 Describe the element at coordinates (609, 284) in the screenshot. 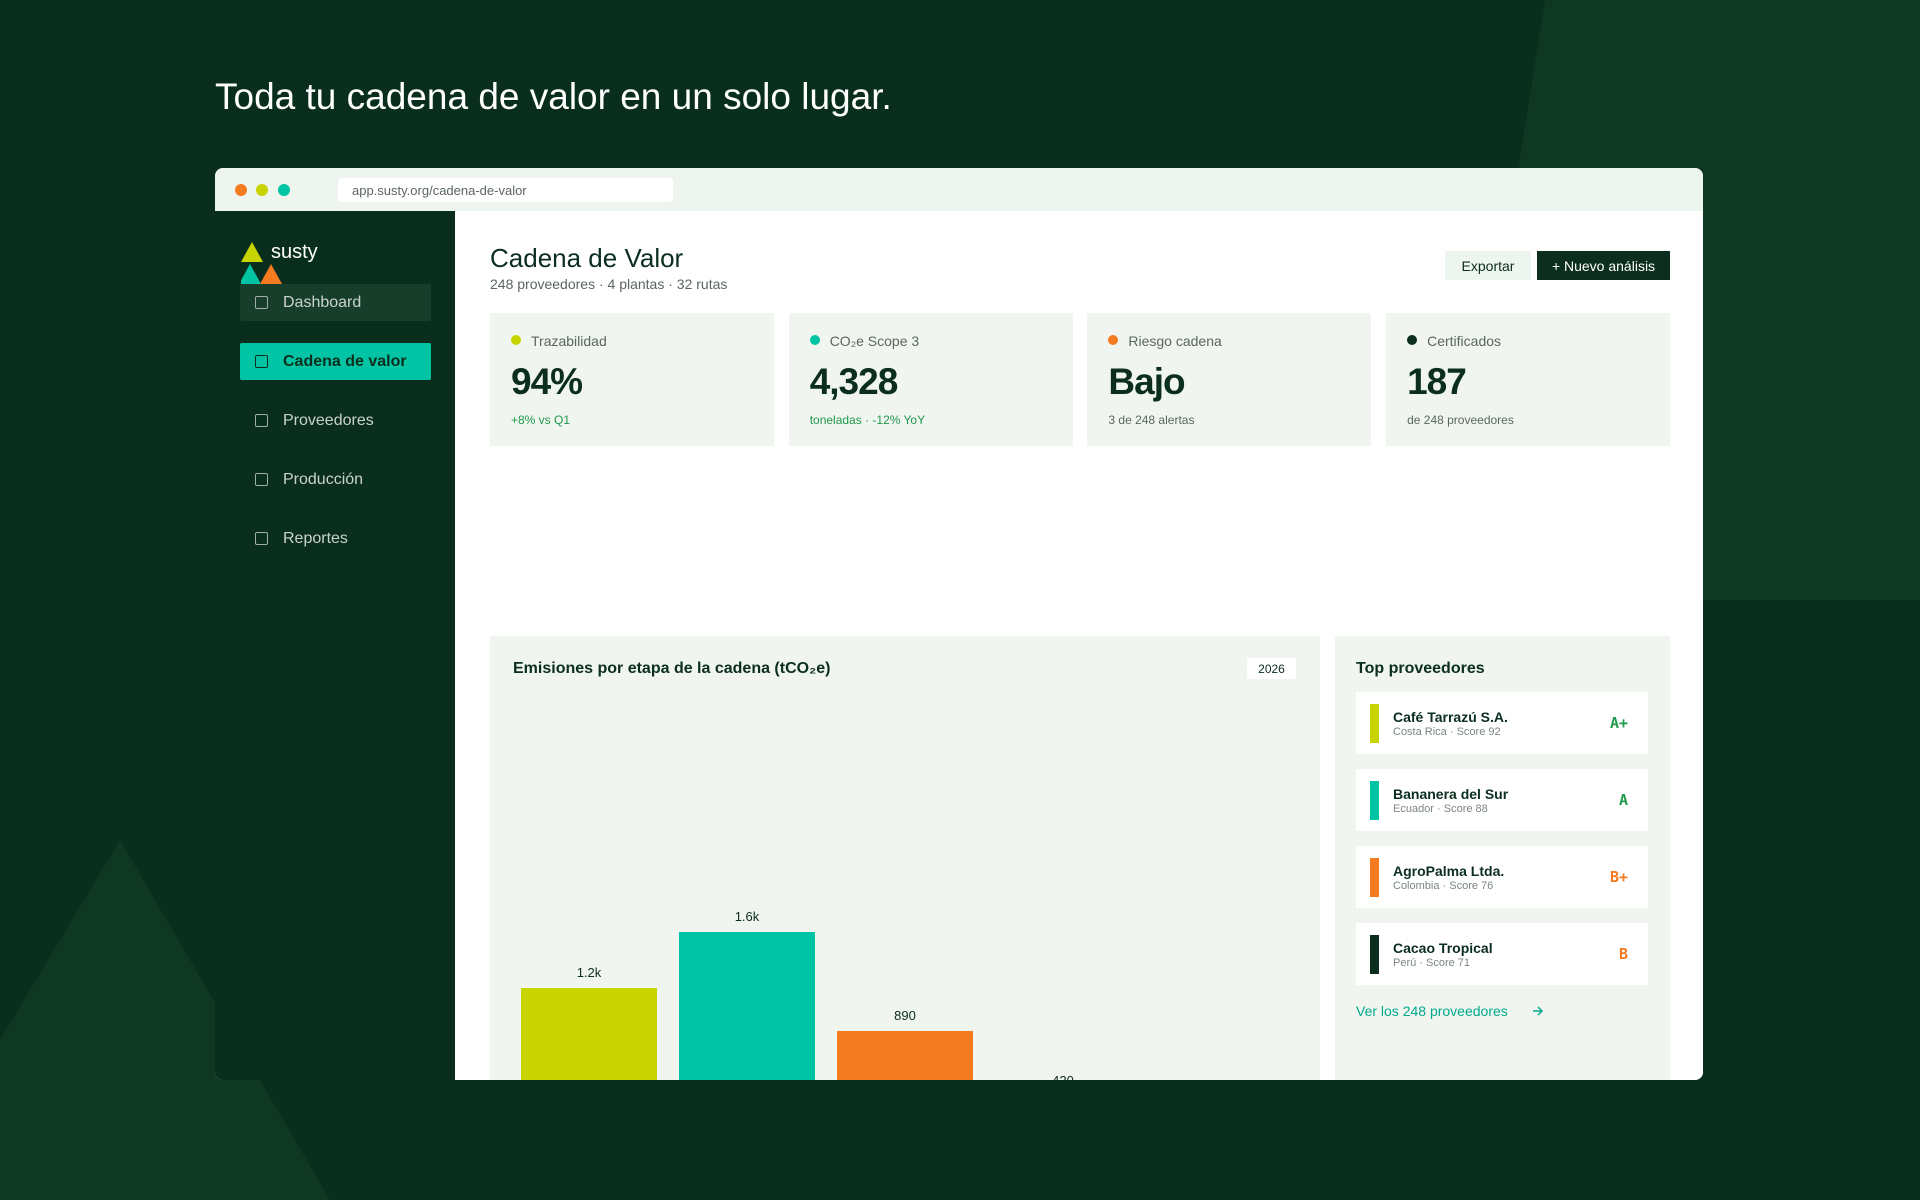

I see `page-subtitle: 248 proveedores · 4 plantas · 32 rutas` at that location.